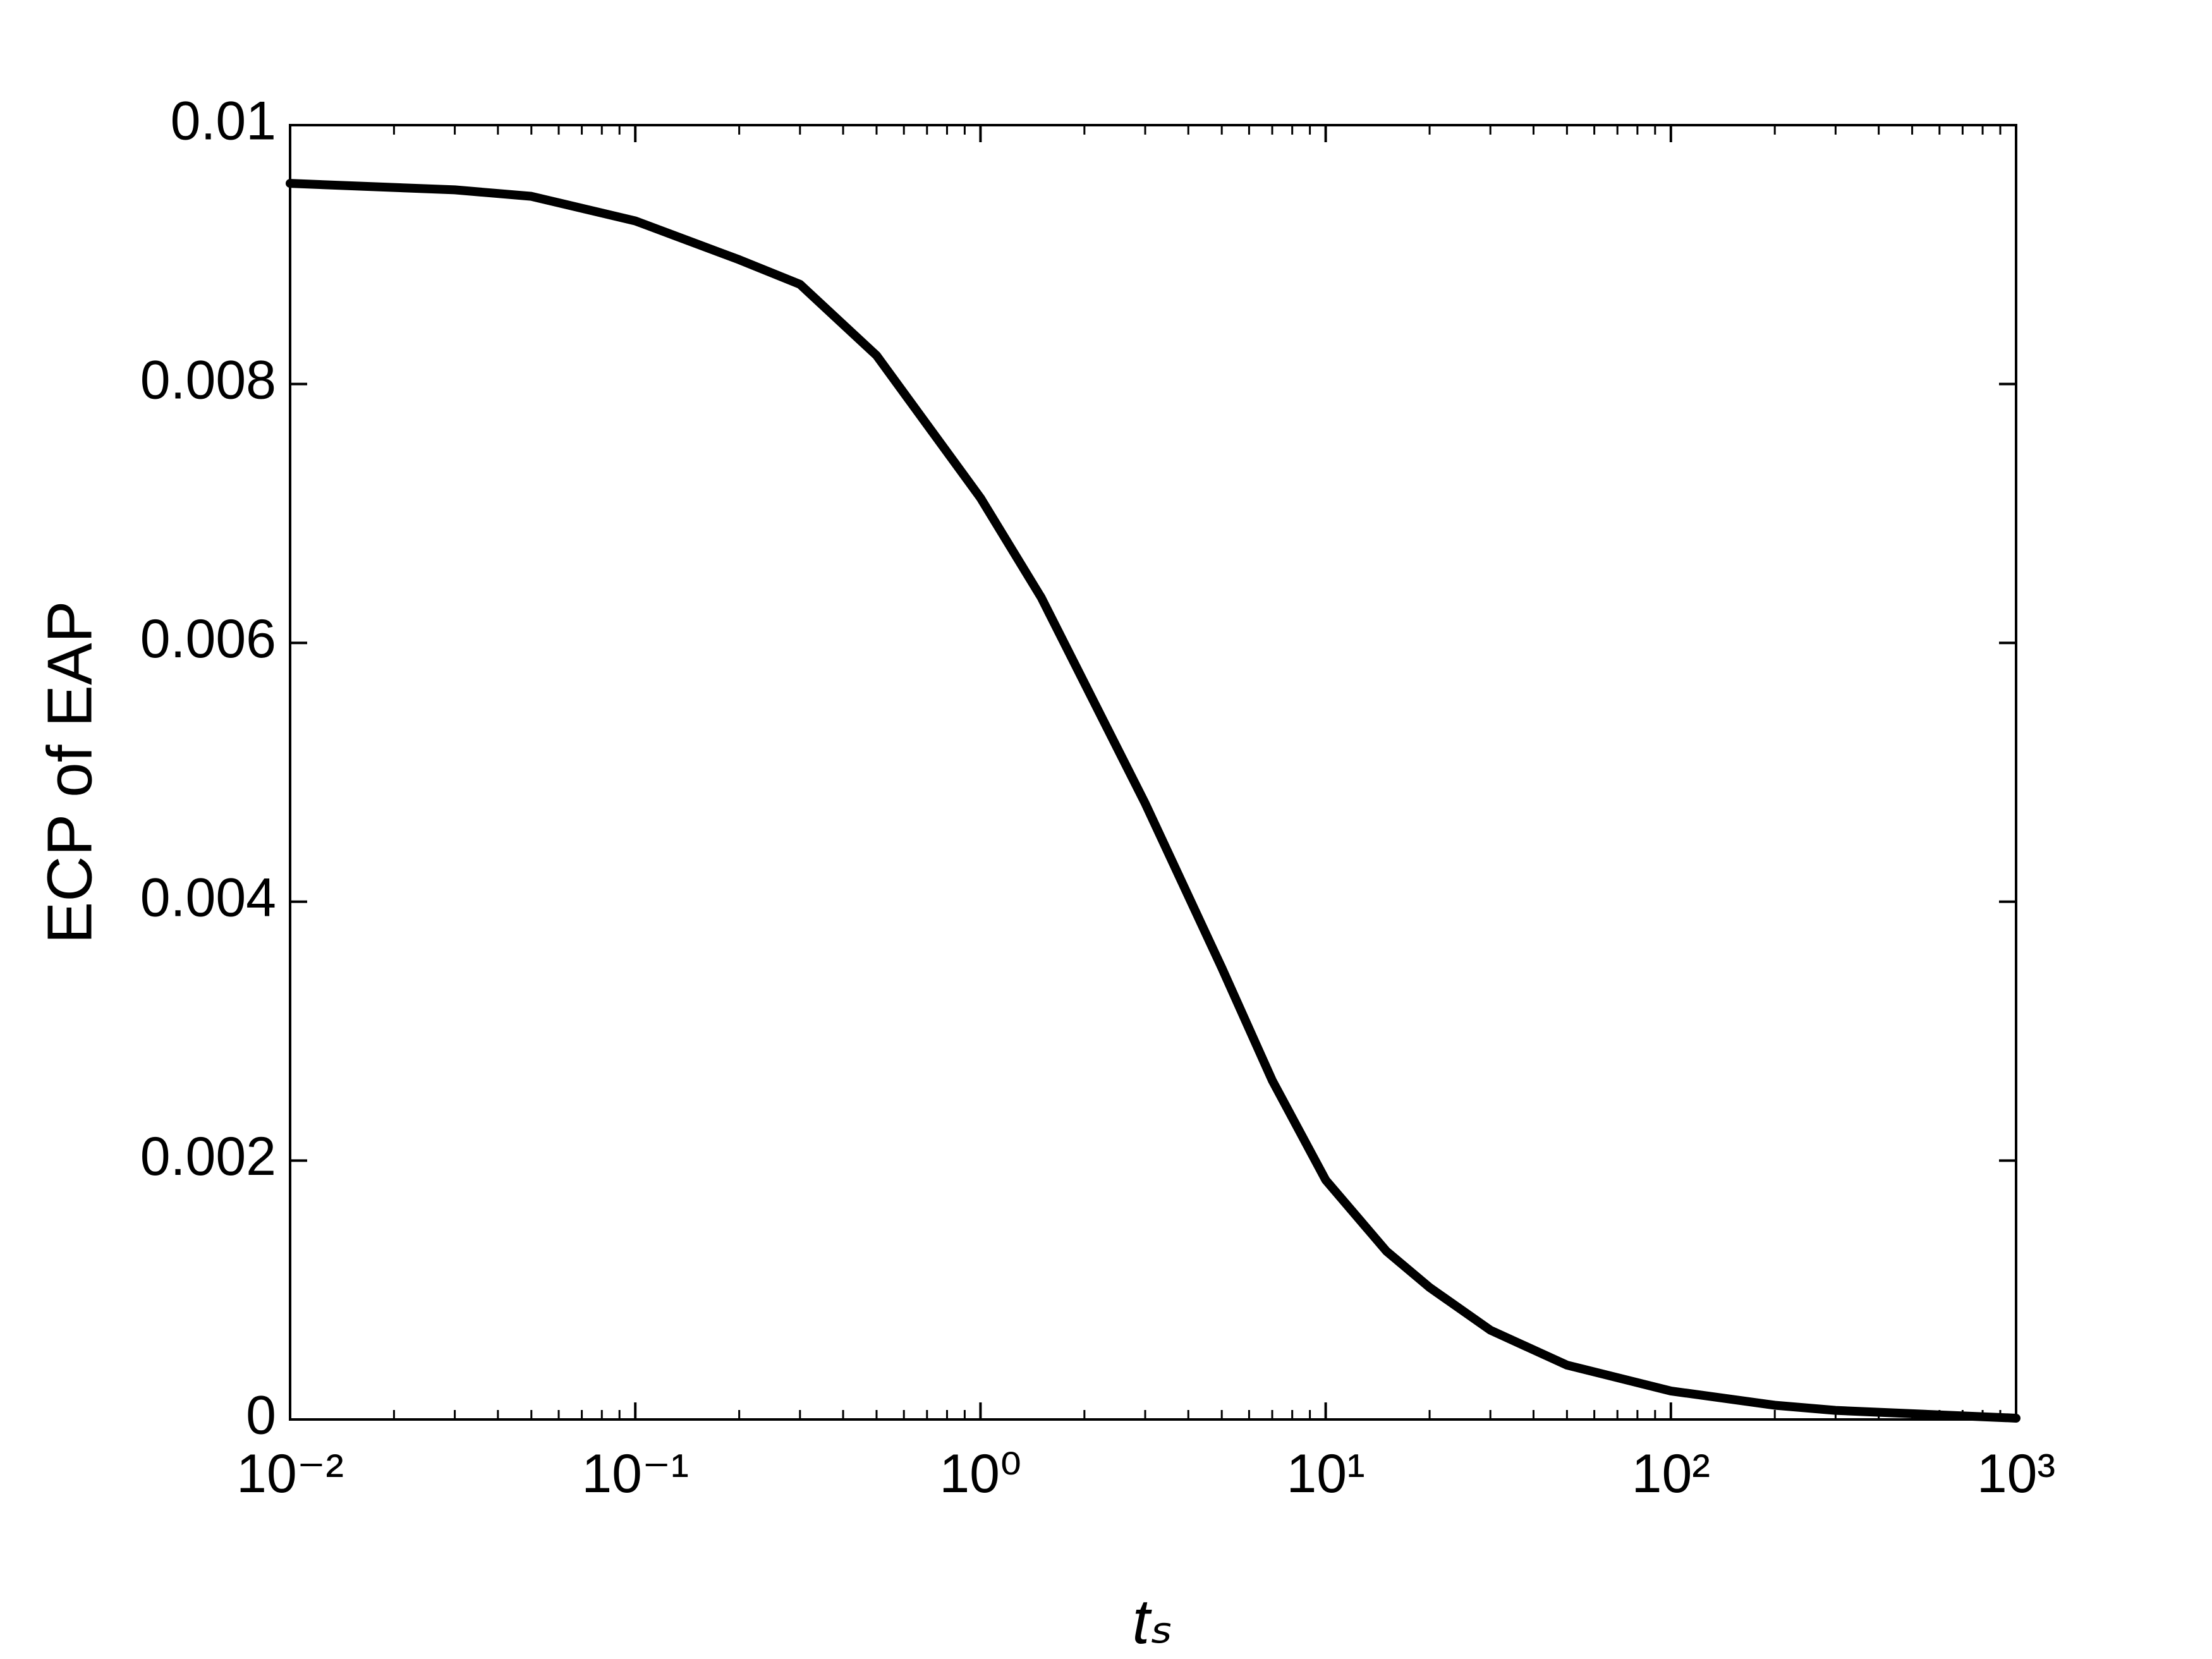 This screenshot has height=1659, width=2212. Describe the element at coordinates (223, 121) in the screenshot. I see `y-tick-label: 0.01` at that location.